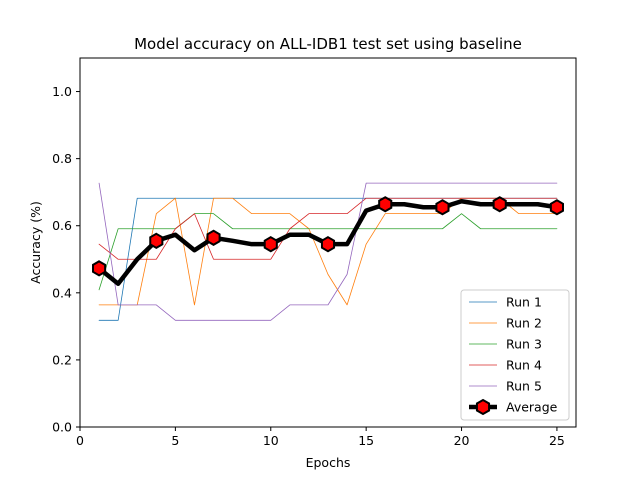 This screenshot has height=480, width=640. Describe the element at coordinates (62, 91) in the screenshot. I see `y-tick-label: 1.0` at that location.